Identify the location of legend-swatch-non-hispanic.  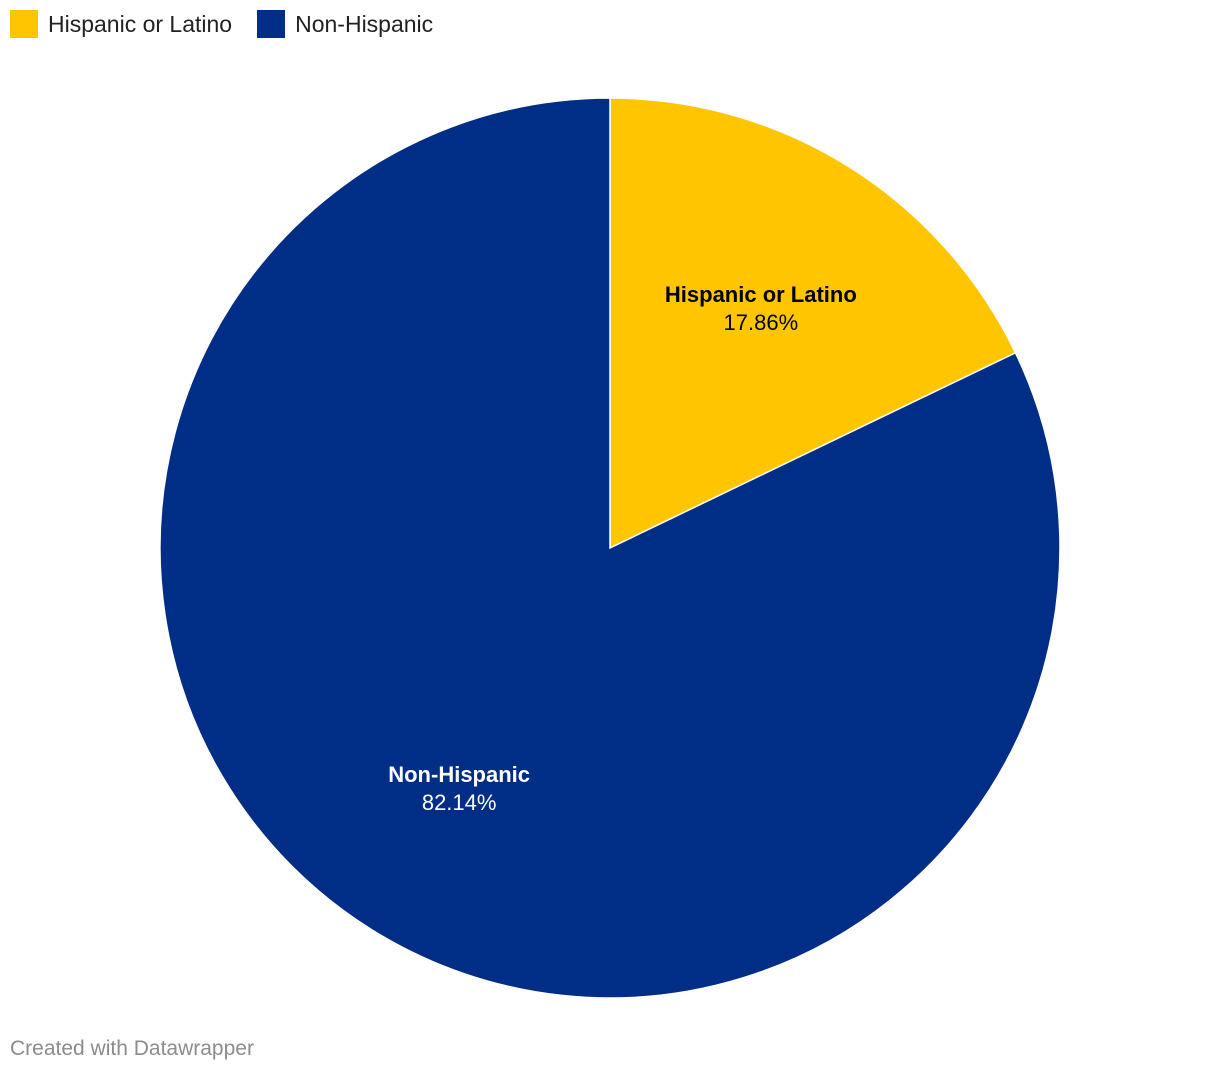
(271, 24).